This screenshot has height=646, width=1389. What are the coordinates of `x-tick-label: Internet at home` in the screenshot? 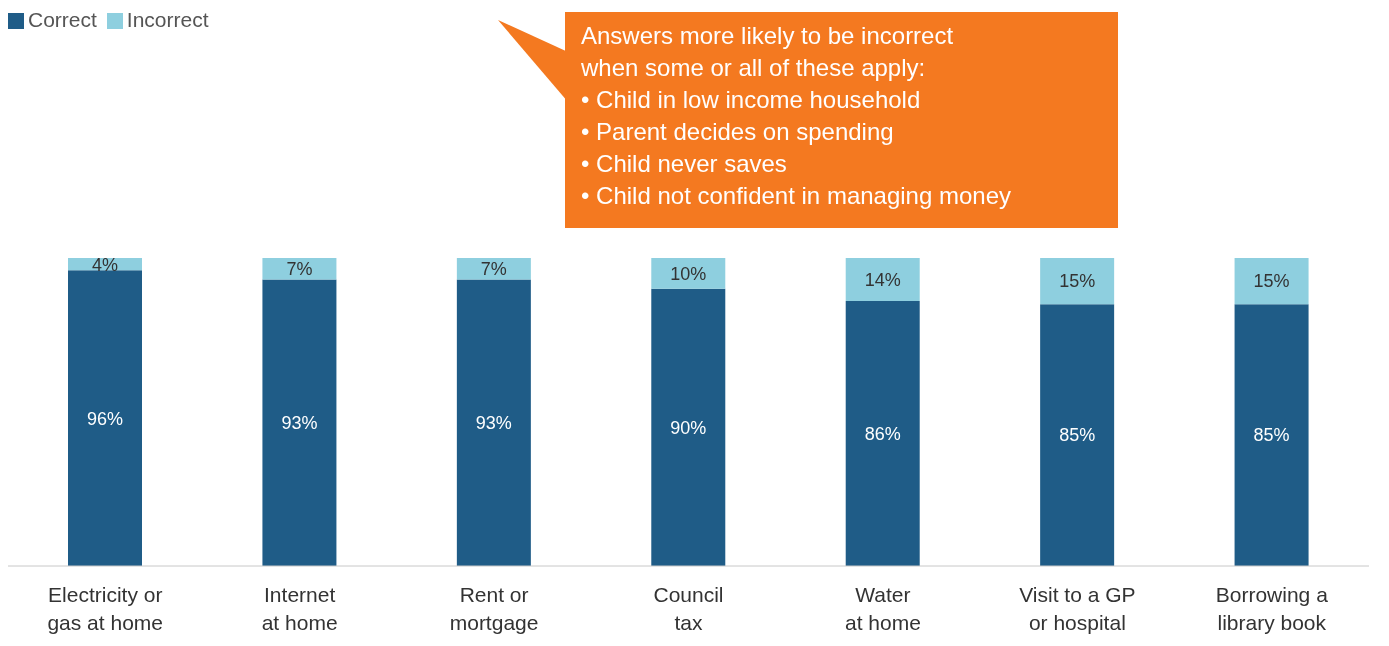 It's located at (299, 608).